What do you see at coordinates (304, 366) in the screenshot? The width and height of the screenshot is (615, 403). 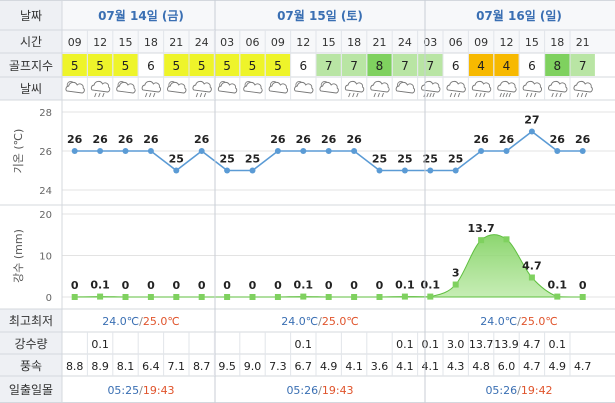 I see `wind-speed-cell: 6.7` at bounding box center [304, 366].